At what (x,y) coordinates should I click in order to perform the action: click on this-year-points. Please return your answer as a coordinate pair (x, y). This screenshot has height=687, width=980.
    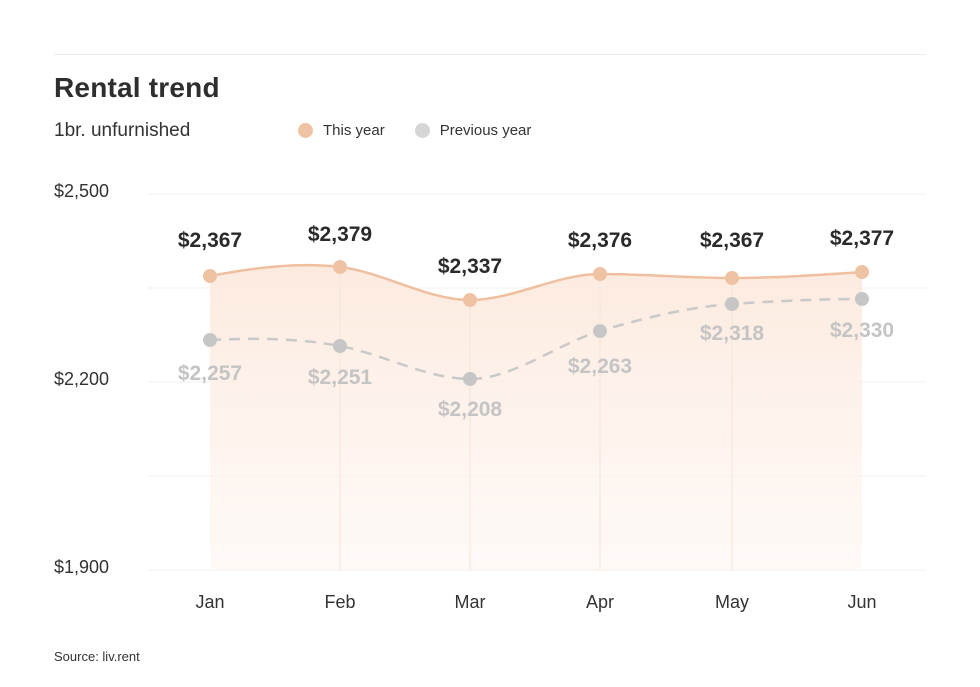
    Looking at the image, I should click on (536, 283).